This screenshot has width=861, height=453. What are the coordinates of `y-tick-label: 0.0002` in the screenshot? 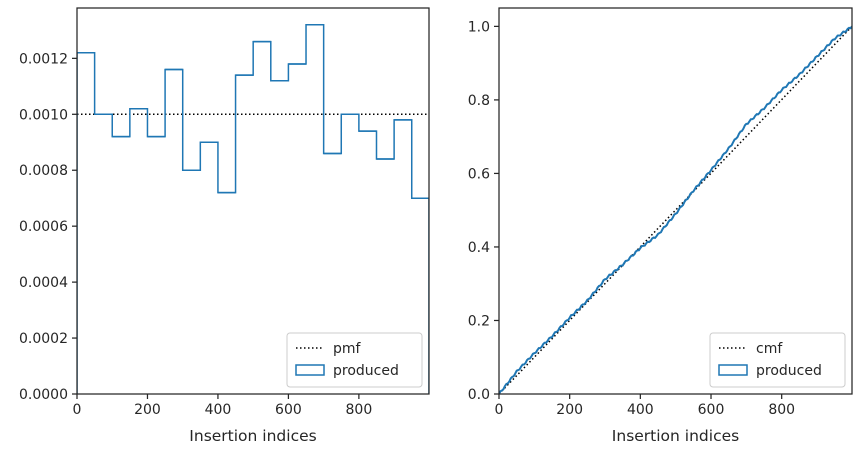 It's located at (43, 339).